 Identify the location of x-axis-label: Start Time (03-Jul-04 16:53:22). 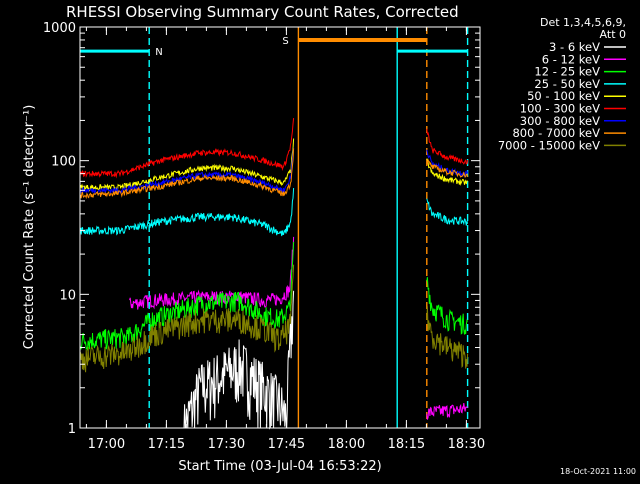
(279, 466).